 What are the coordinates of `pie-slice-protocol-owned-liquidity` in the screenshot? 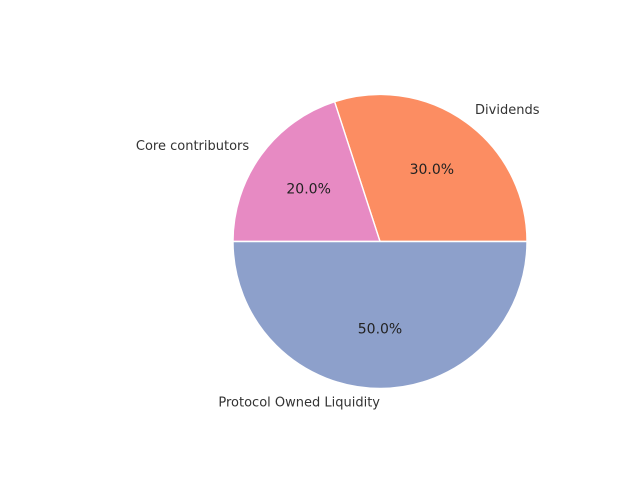 It's located at (380, 315).